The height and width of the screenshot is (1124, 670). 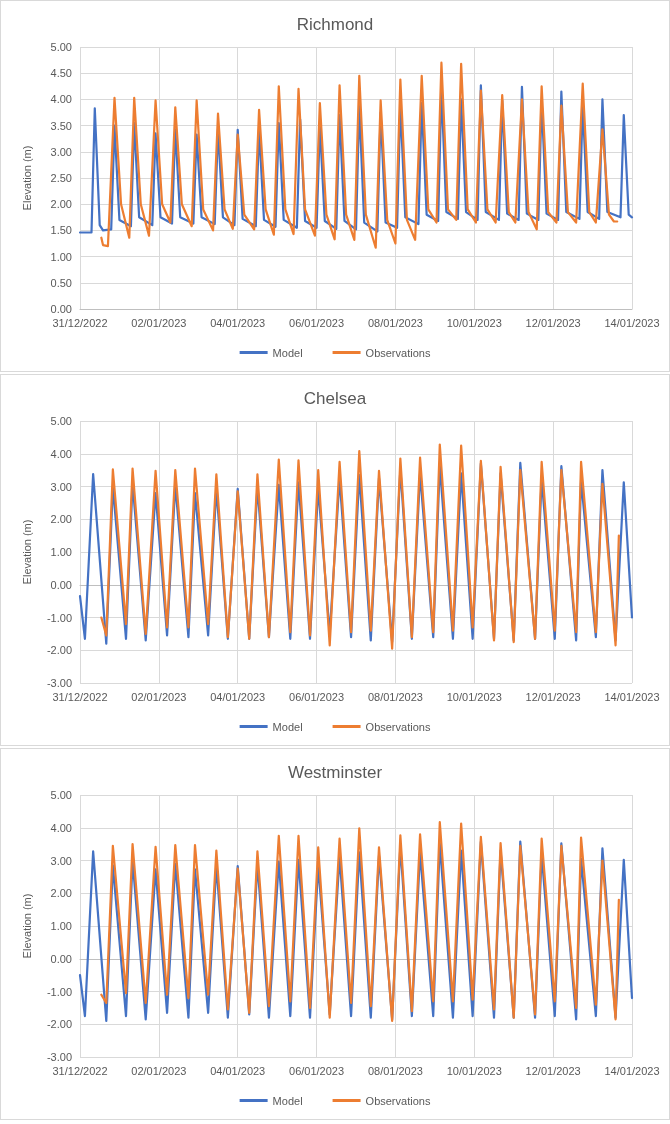 What do you see at coordinates (335, 398) in the screenshot?
I see `chart-title: Chelsea` at bounding box center [335, 398].